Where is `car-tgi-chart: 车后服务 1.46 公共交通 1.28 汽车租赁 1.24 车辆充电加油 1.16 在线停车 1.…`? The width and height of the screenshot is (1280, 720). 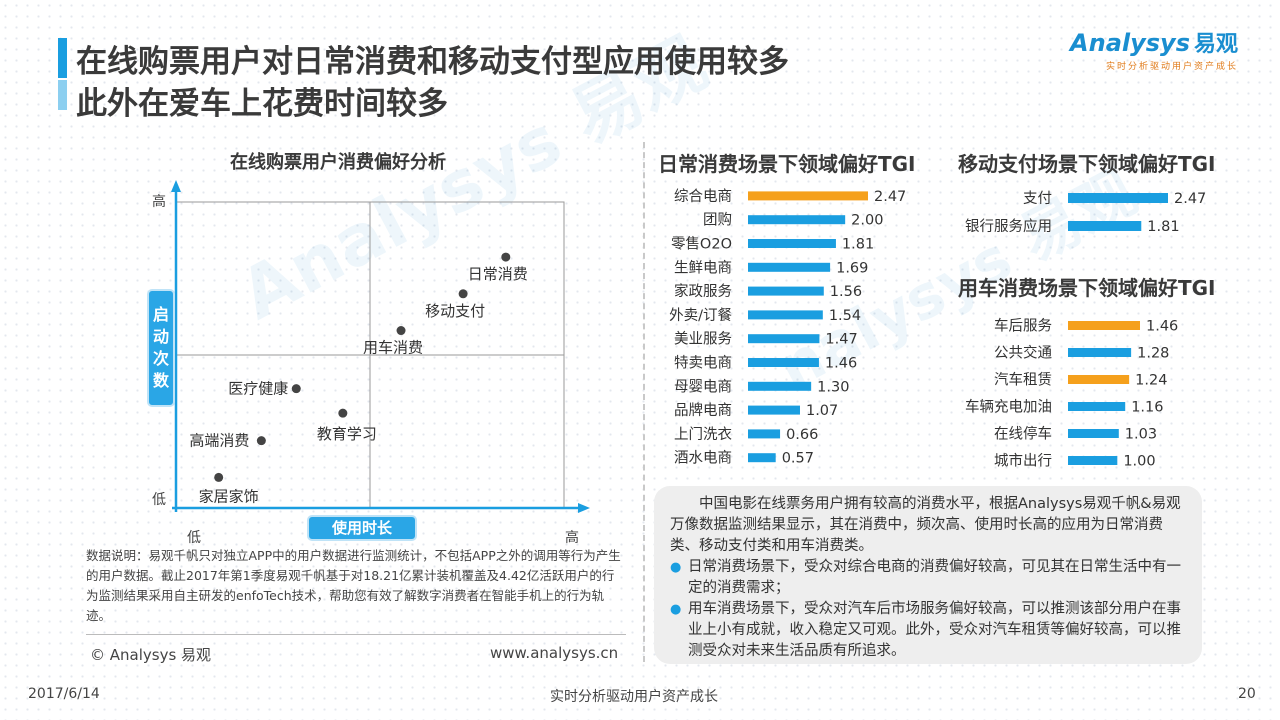
car-tgi-chart: 车后服务 1.46 公共交通 1.28 汽车租赁 1.24 车辆充电加油 1.16 在线停车 1.… is located at coordinates (1071, 394).